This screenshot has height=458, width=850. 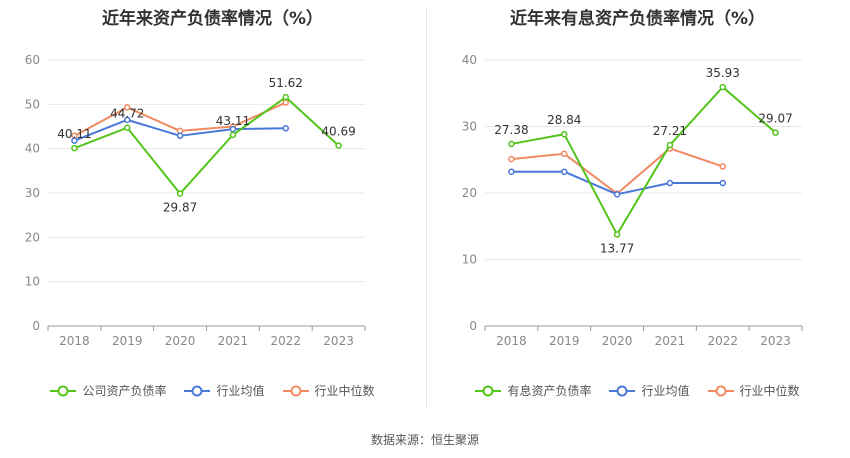 I want to click on data-label: 35.93, so click(x=723, y=73).